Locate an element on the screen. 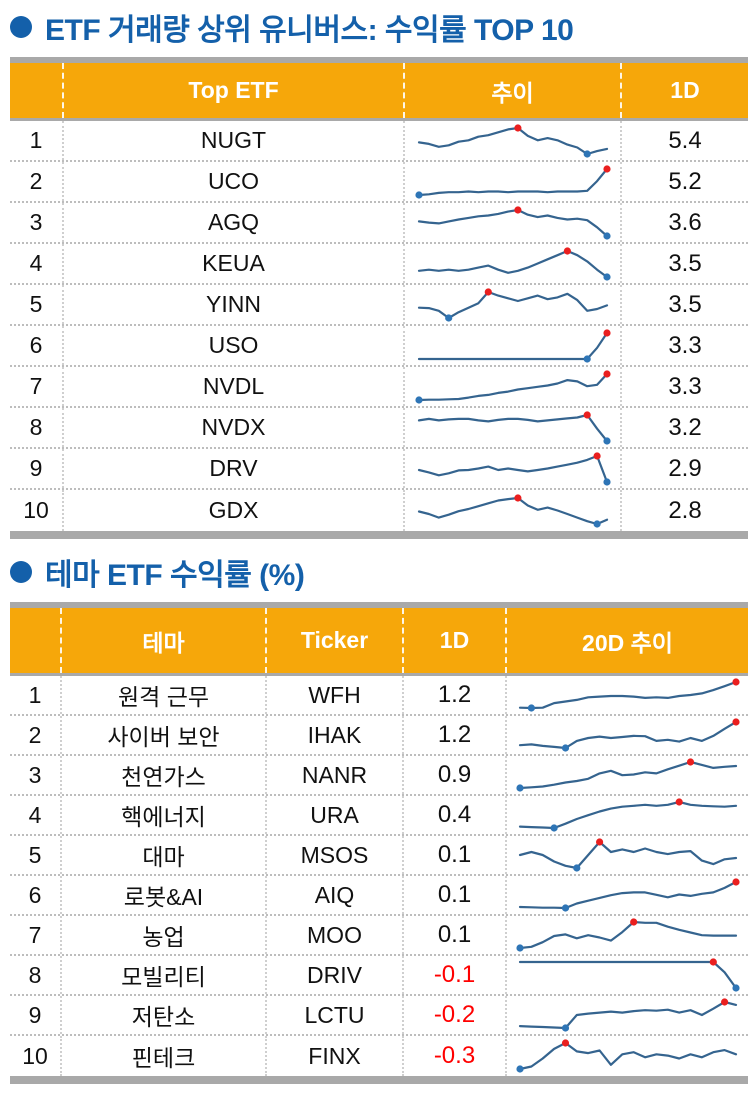  table-row: 3 AGQ 3.6 is located at coordinates (379, 223).